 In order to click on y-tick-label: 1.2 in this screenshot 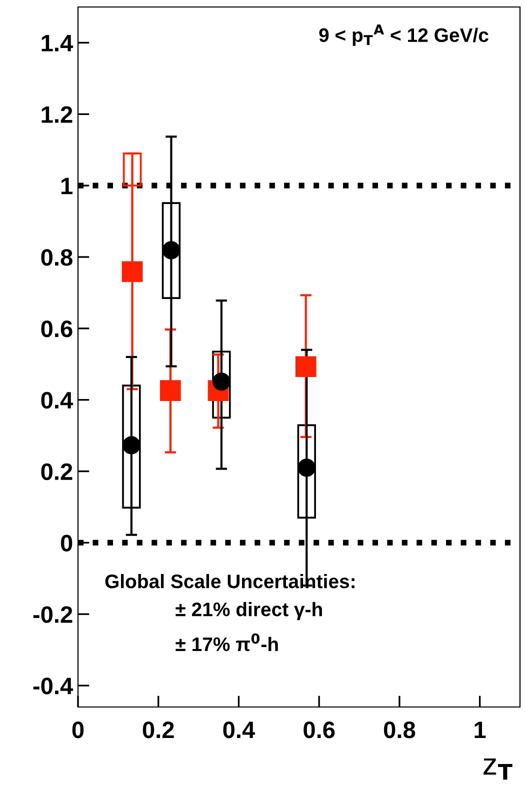, I will do `click(57, 114)`.